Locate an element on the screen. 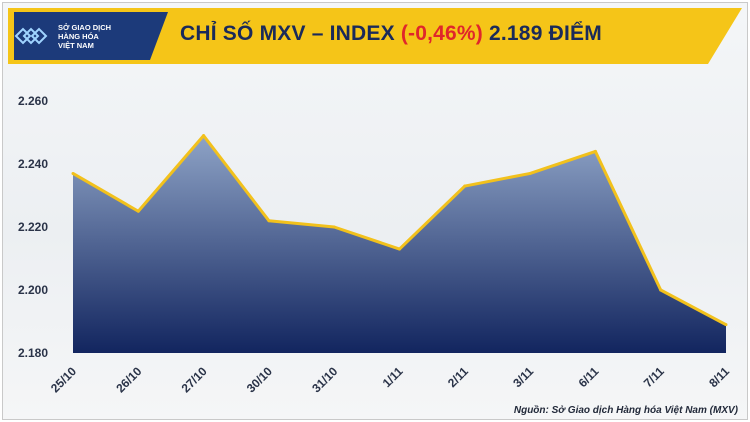 This screenshot has width=750, height=422. y-tick-label: 2.240 is located at coordinates (33, 164).